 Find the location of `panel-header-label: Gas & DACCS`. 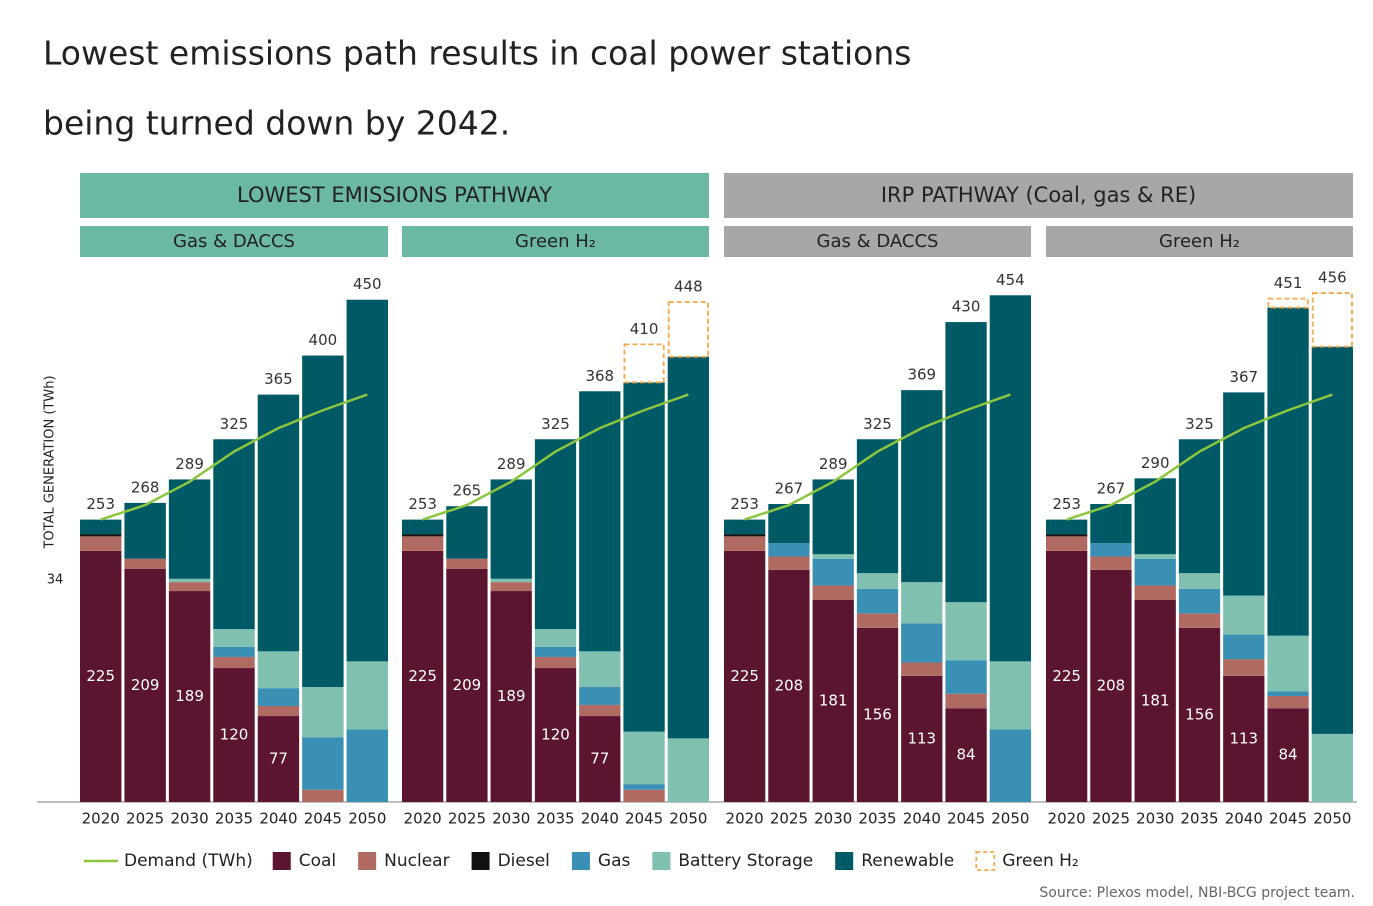

panel-header-label: Gas & DACCS is located at coordinates (878, 241).